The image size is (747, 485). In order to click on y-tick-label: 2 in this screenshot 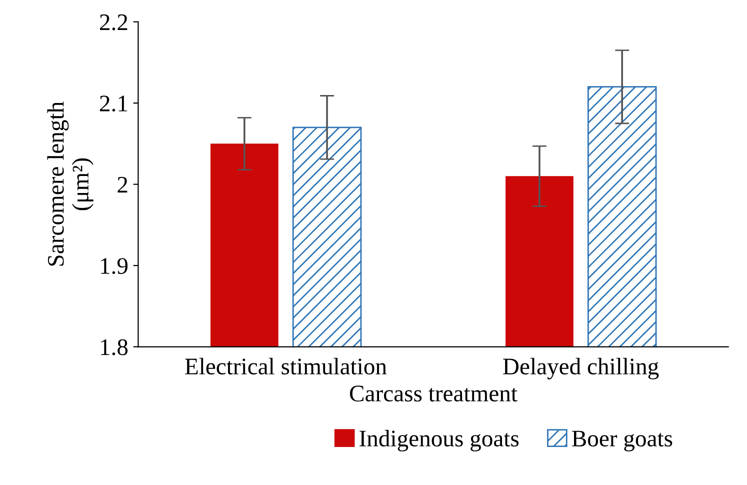, I will do `click(123, 184)`.